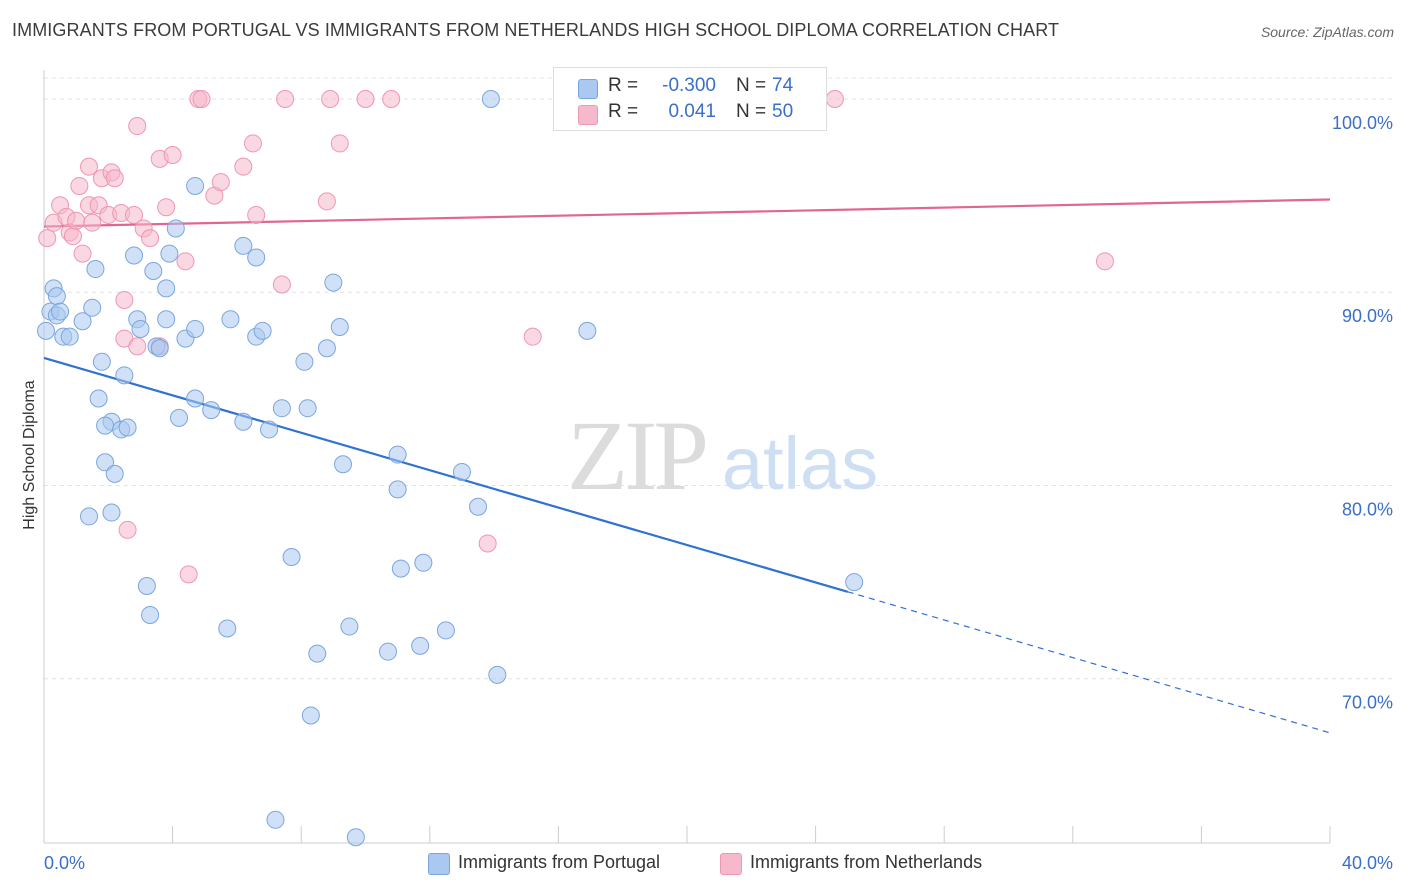 The width and height of the screenshot is (1406, 892). What do you see at coordinates (1367, 863) in the screenshot?
I see `x-tick-label: 40.0%` at bounding box center [1367, 863].